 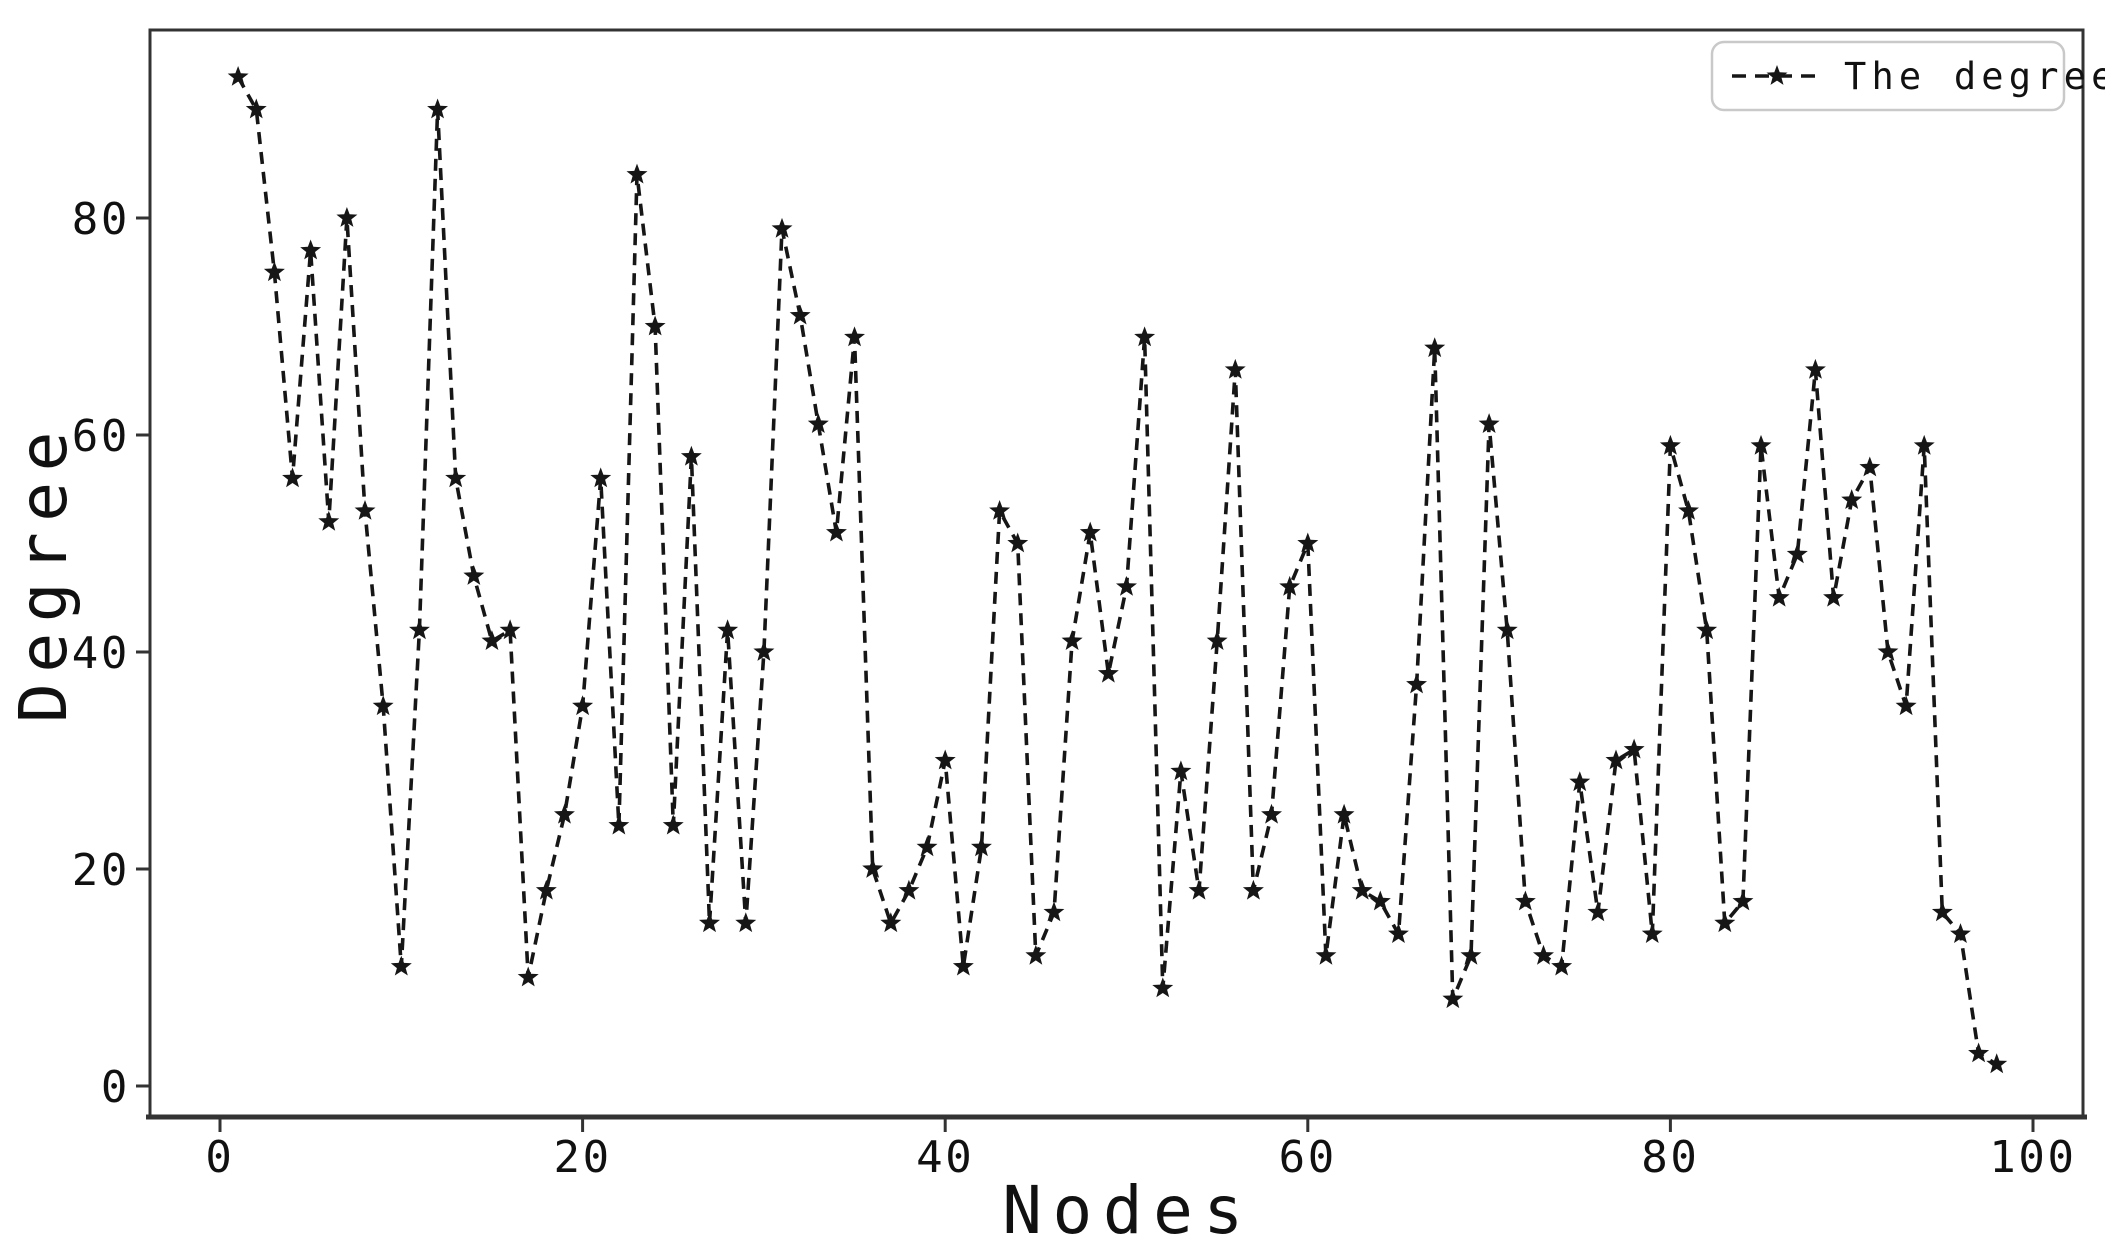 What do you see at coordinates (1308, 1157) in the screenshot?
I see `x-tick-label: 60` at bounding box center [1308, 1157].